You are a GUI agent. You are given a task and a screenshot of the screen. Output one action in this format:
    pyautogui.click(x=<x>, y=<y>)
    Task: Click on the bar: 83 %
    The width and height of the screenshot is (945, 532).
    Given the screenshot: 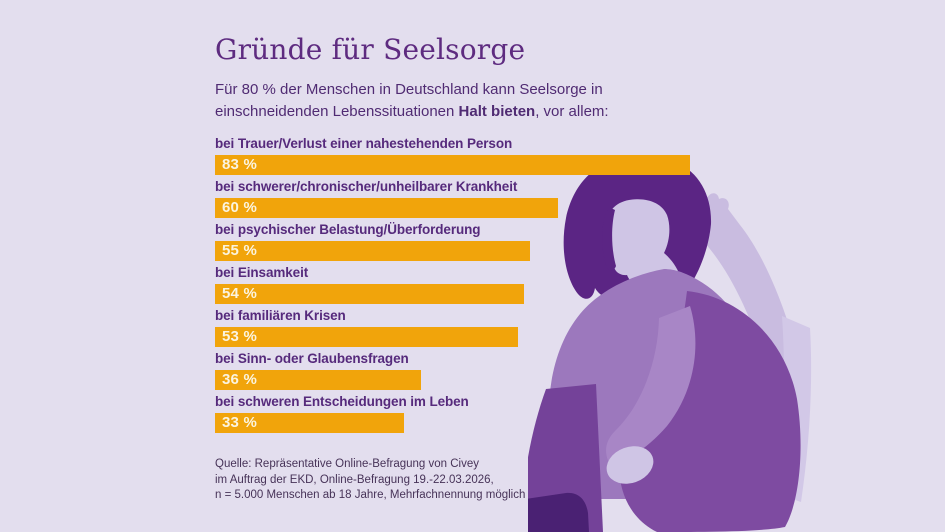 What is the action you would take?
    pyautogui.click(x=452, y=165)
    